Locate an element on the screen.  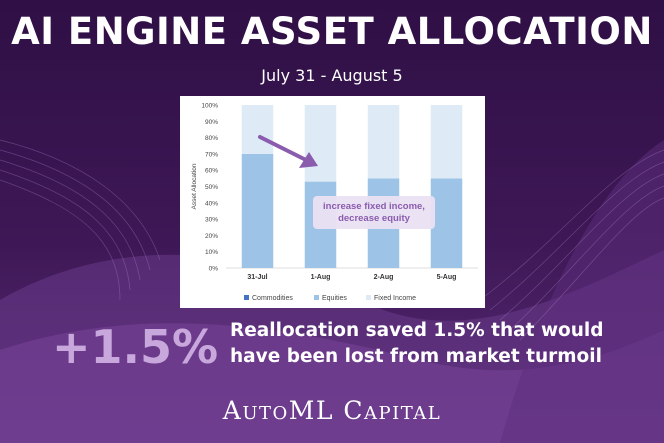
annotation-arrow-head is located at coordinates (308, 160).